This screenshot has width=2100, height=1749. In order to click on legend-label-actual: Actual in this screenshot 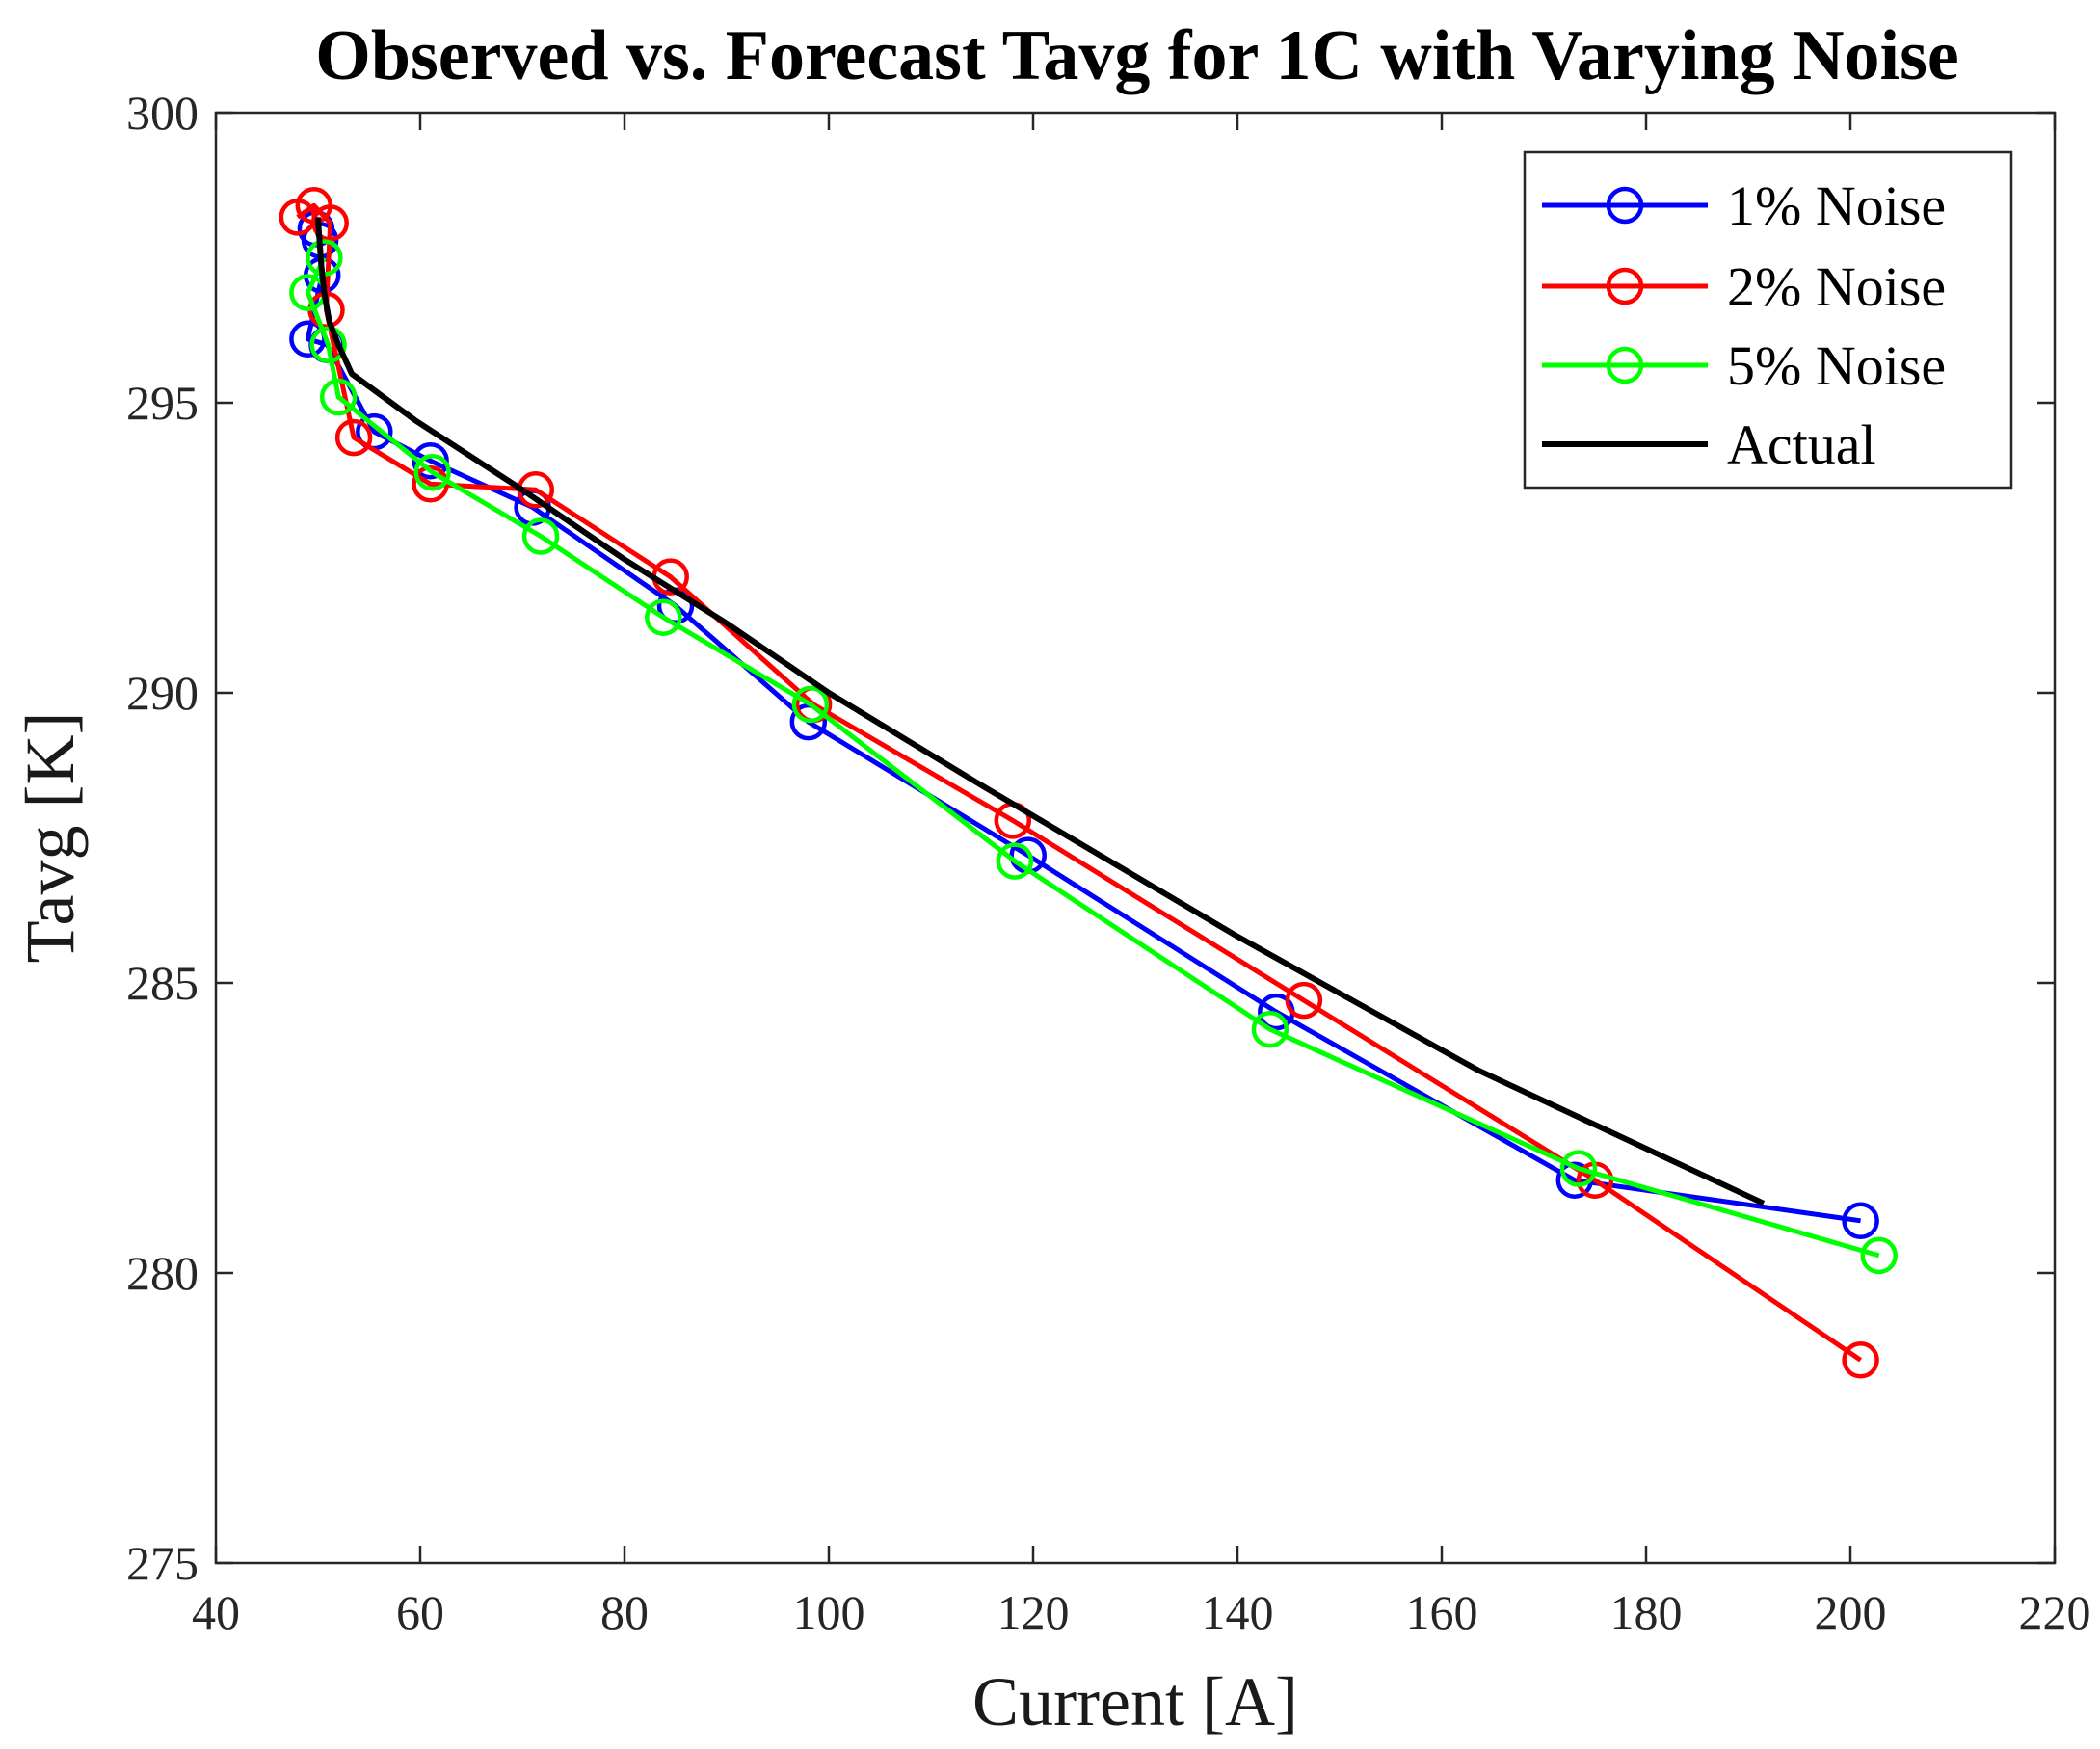, I will do `click(1801, 444)`.